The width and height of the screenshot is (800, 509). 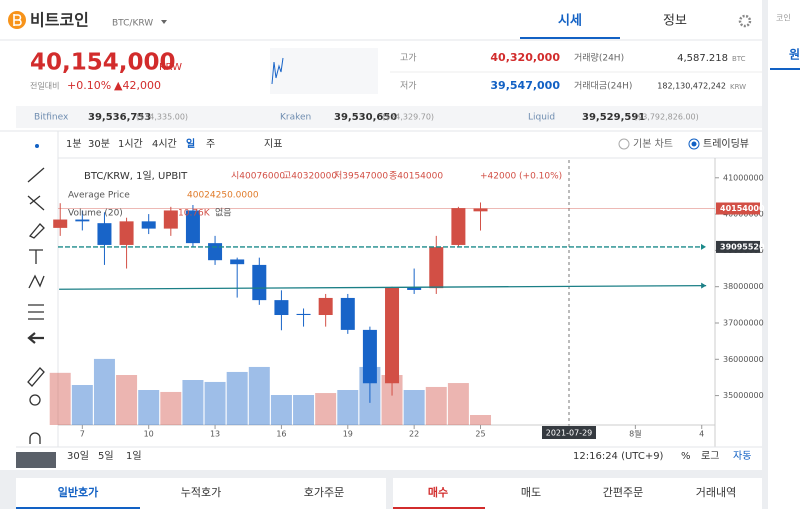 I want to click on ohlc-change: +42000 (+0.10%), so click(x=521, y=177).